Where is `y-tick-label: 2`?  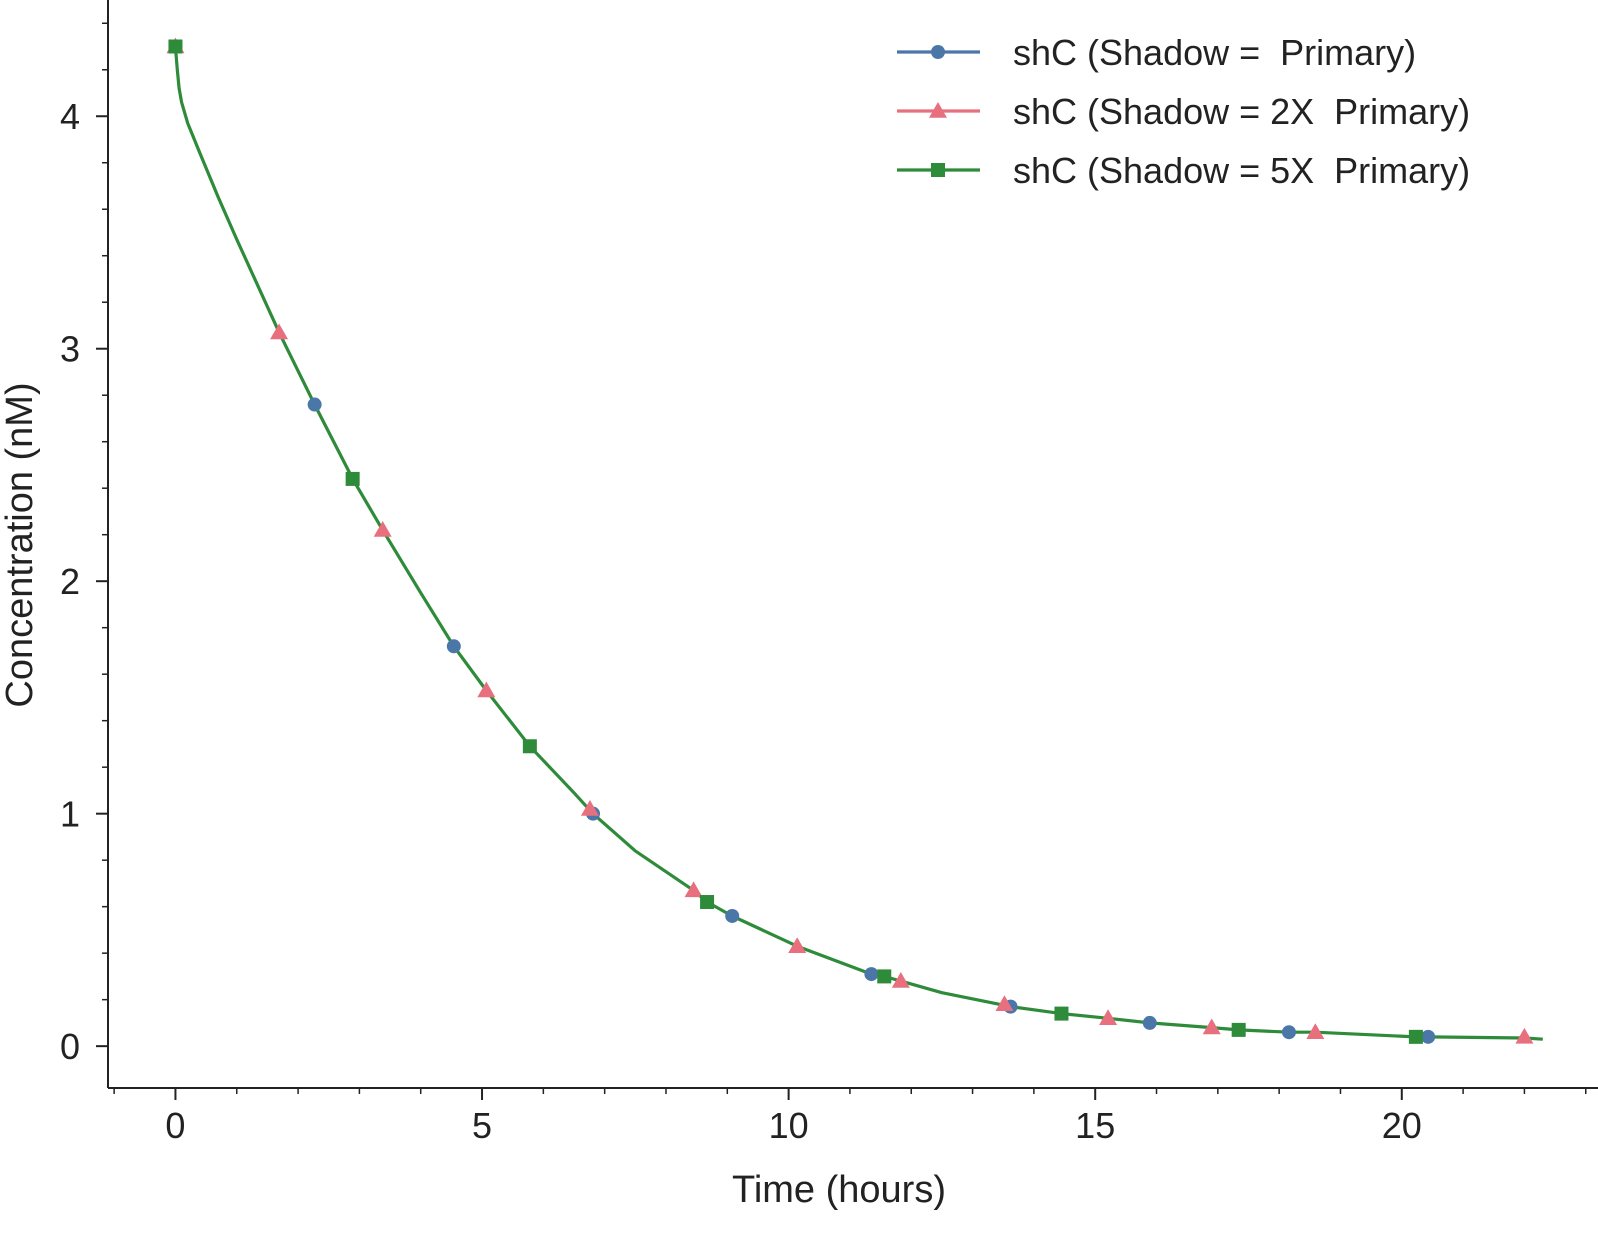 y-tick-label: 2 is located at coordinates (70, 581).